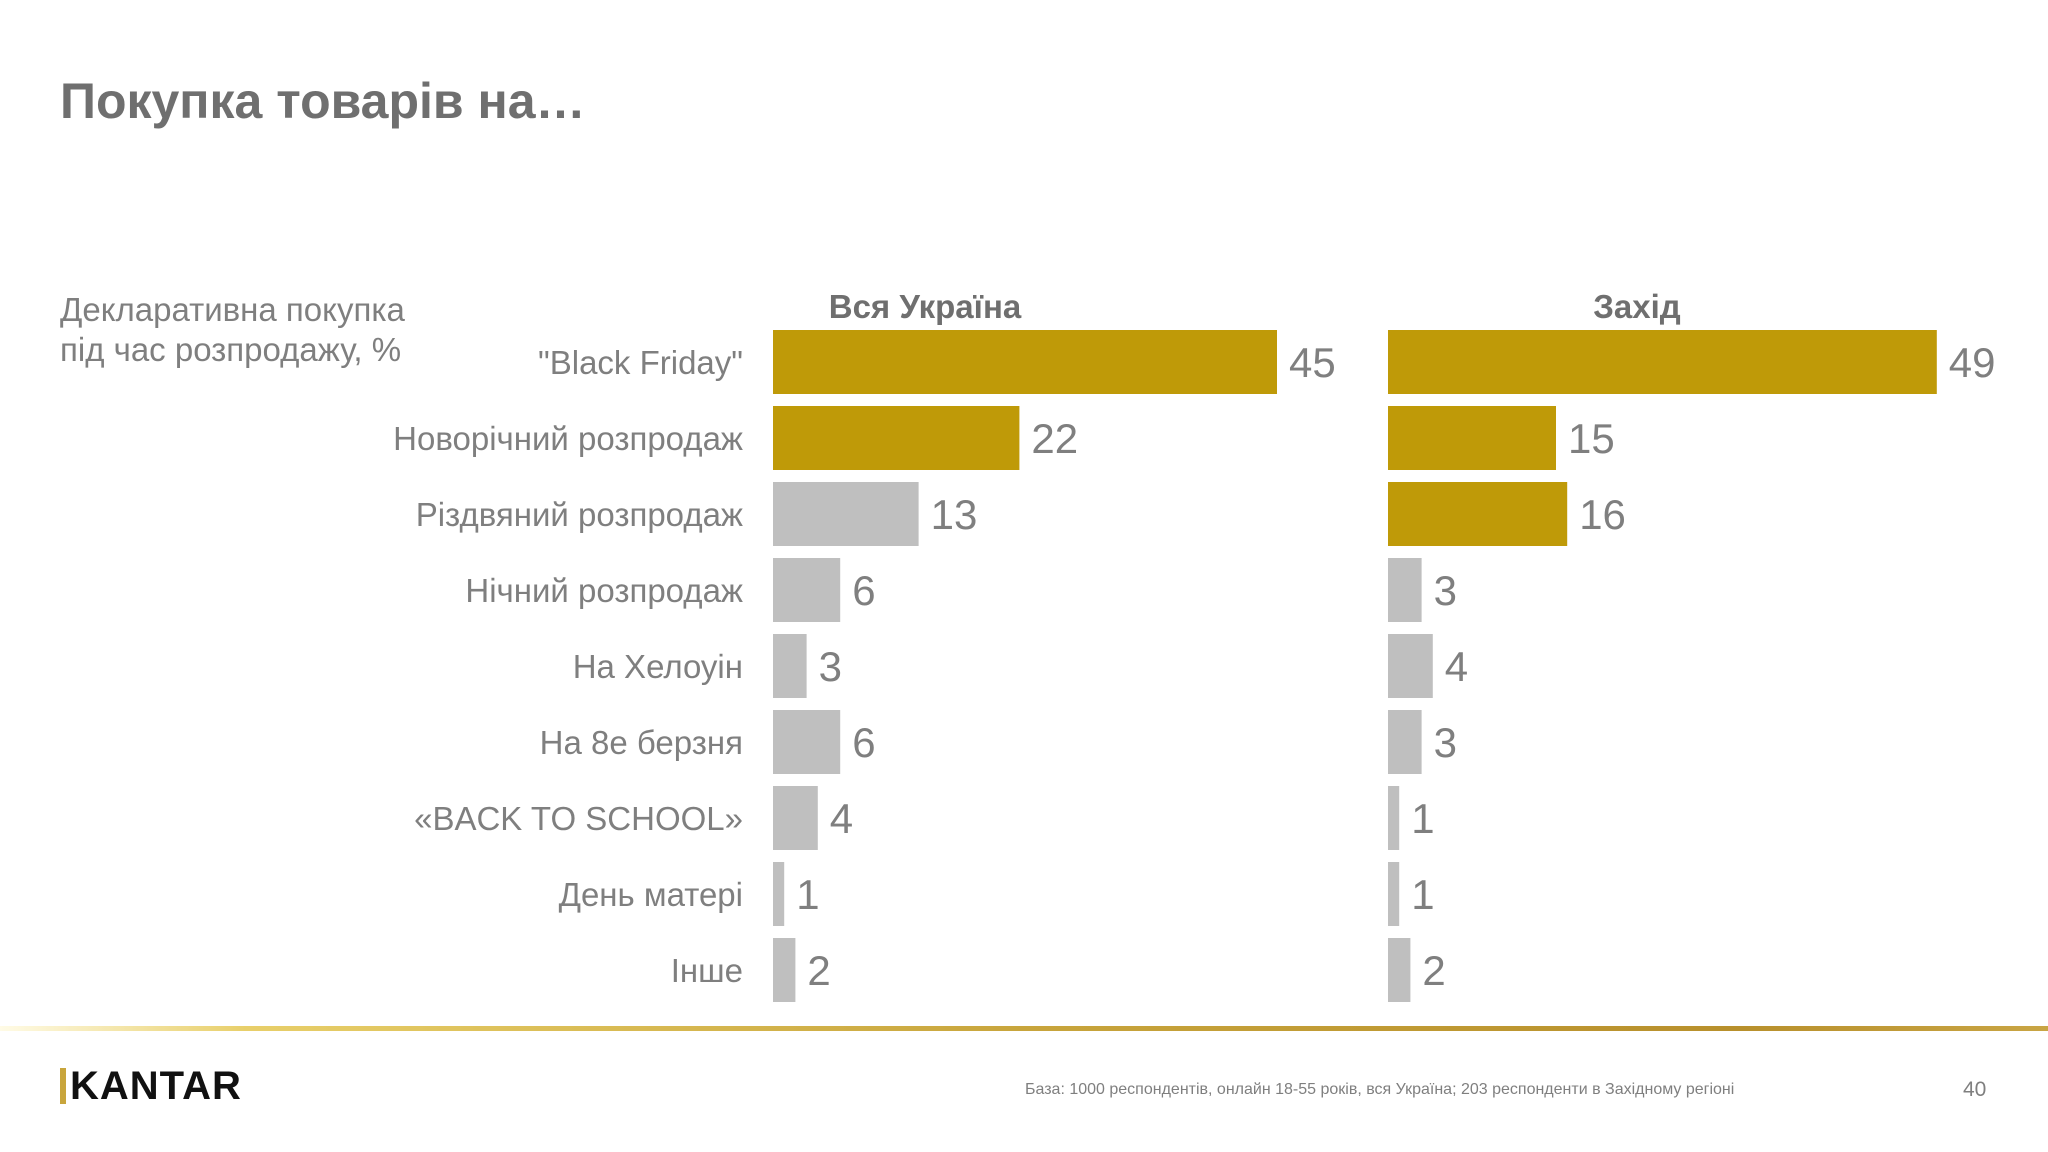 The height and width of the screenshot is (1152, 2048). What do you see at coordinates (151, 1086) in the screenshot?
I see `kantar-logo: KANTAR` at bounding box center [151, 1086].